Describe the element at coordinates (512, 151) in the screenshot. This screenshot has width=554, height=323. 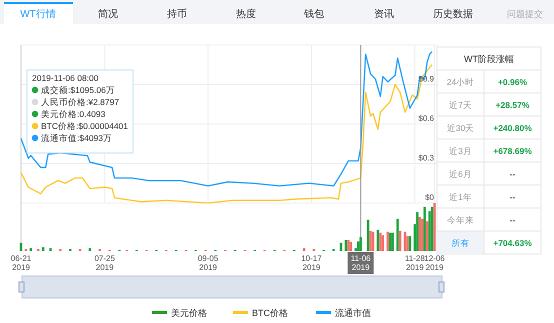
I see `text: +678.69%` at that location.